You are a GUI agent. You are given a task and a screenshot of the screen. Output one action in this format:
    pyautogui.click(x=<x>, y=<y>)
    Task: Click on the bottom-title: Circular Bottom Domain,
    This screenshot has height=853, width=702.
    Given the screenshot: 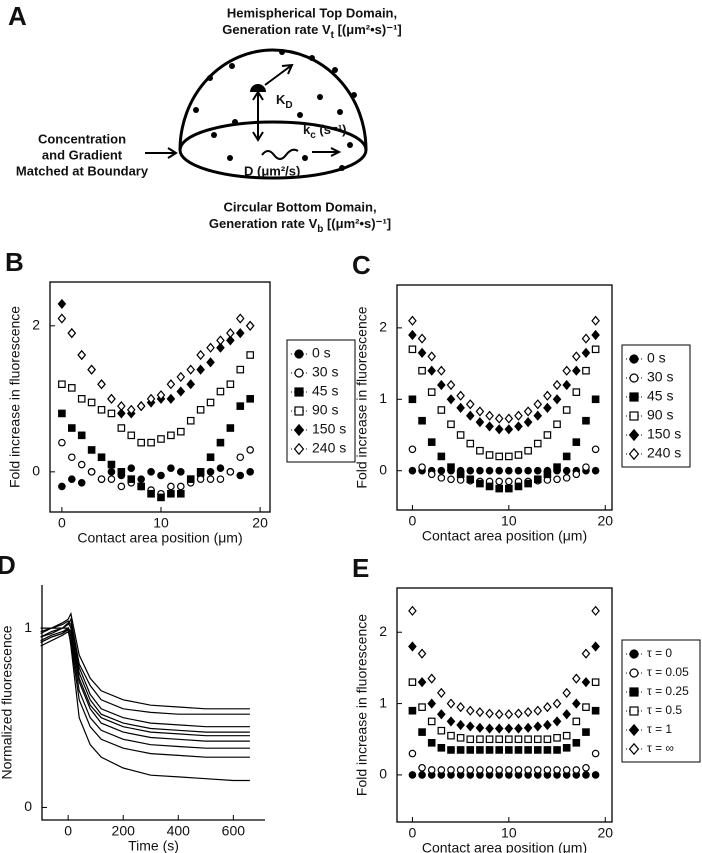 What is the action you would take?
    pyautogui.click(x=299, y=206)
    